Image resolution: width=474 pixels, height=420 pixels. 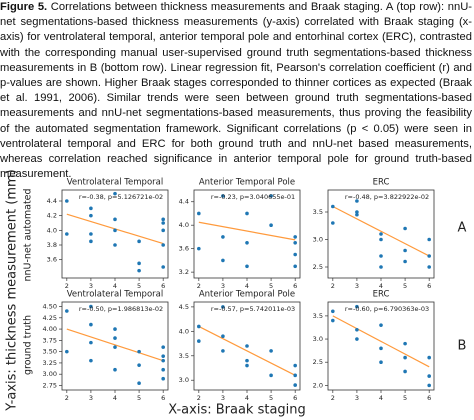 I want to click on chart-title: ERC, so click(x=381, y=295).